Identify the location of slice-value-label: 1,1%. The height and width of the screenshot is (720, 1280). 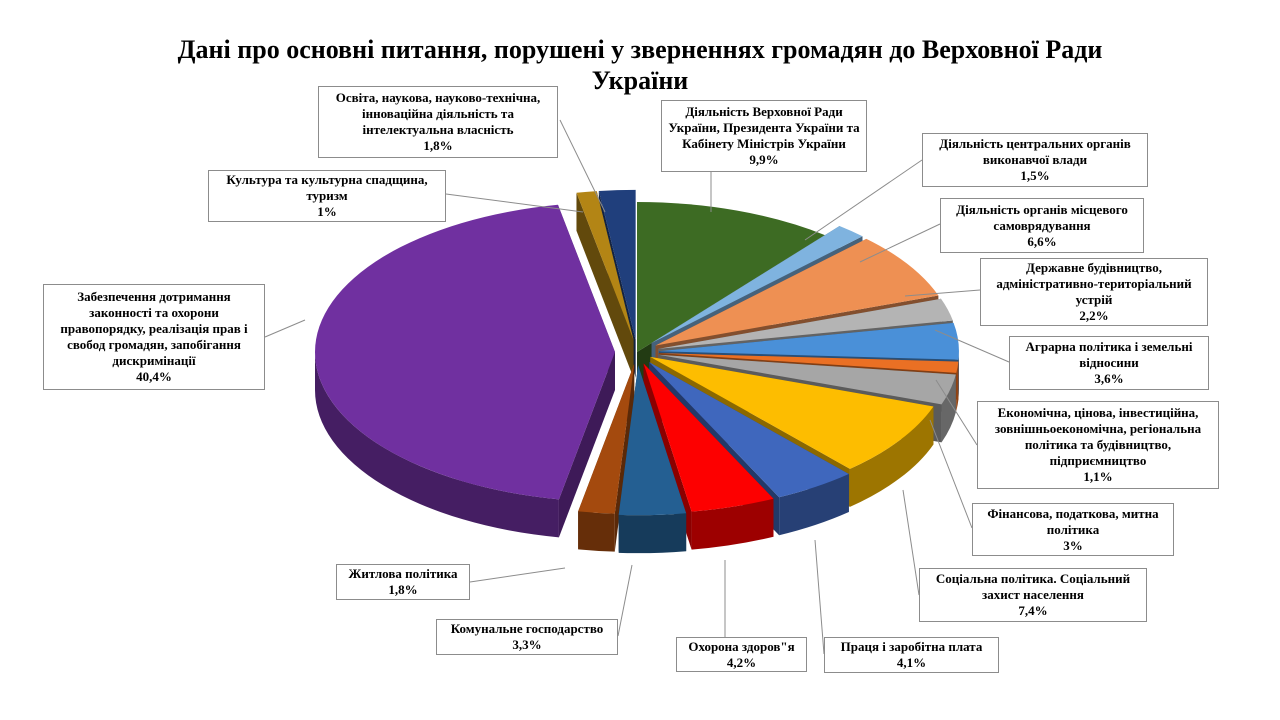
(1098, 476).